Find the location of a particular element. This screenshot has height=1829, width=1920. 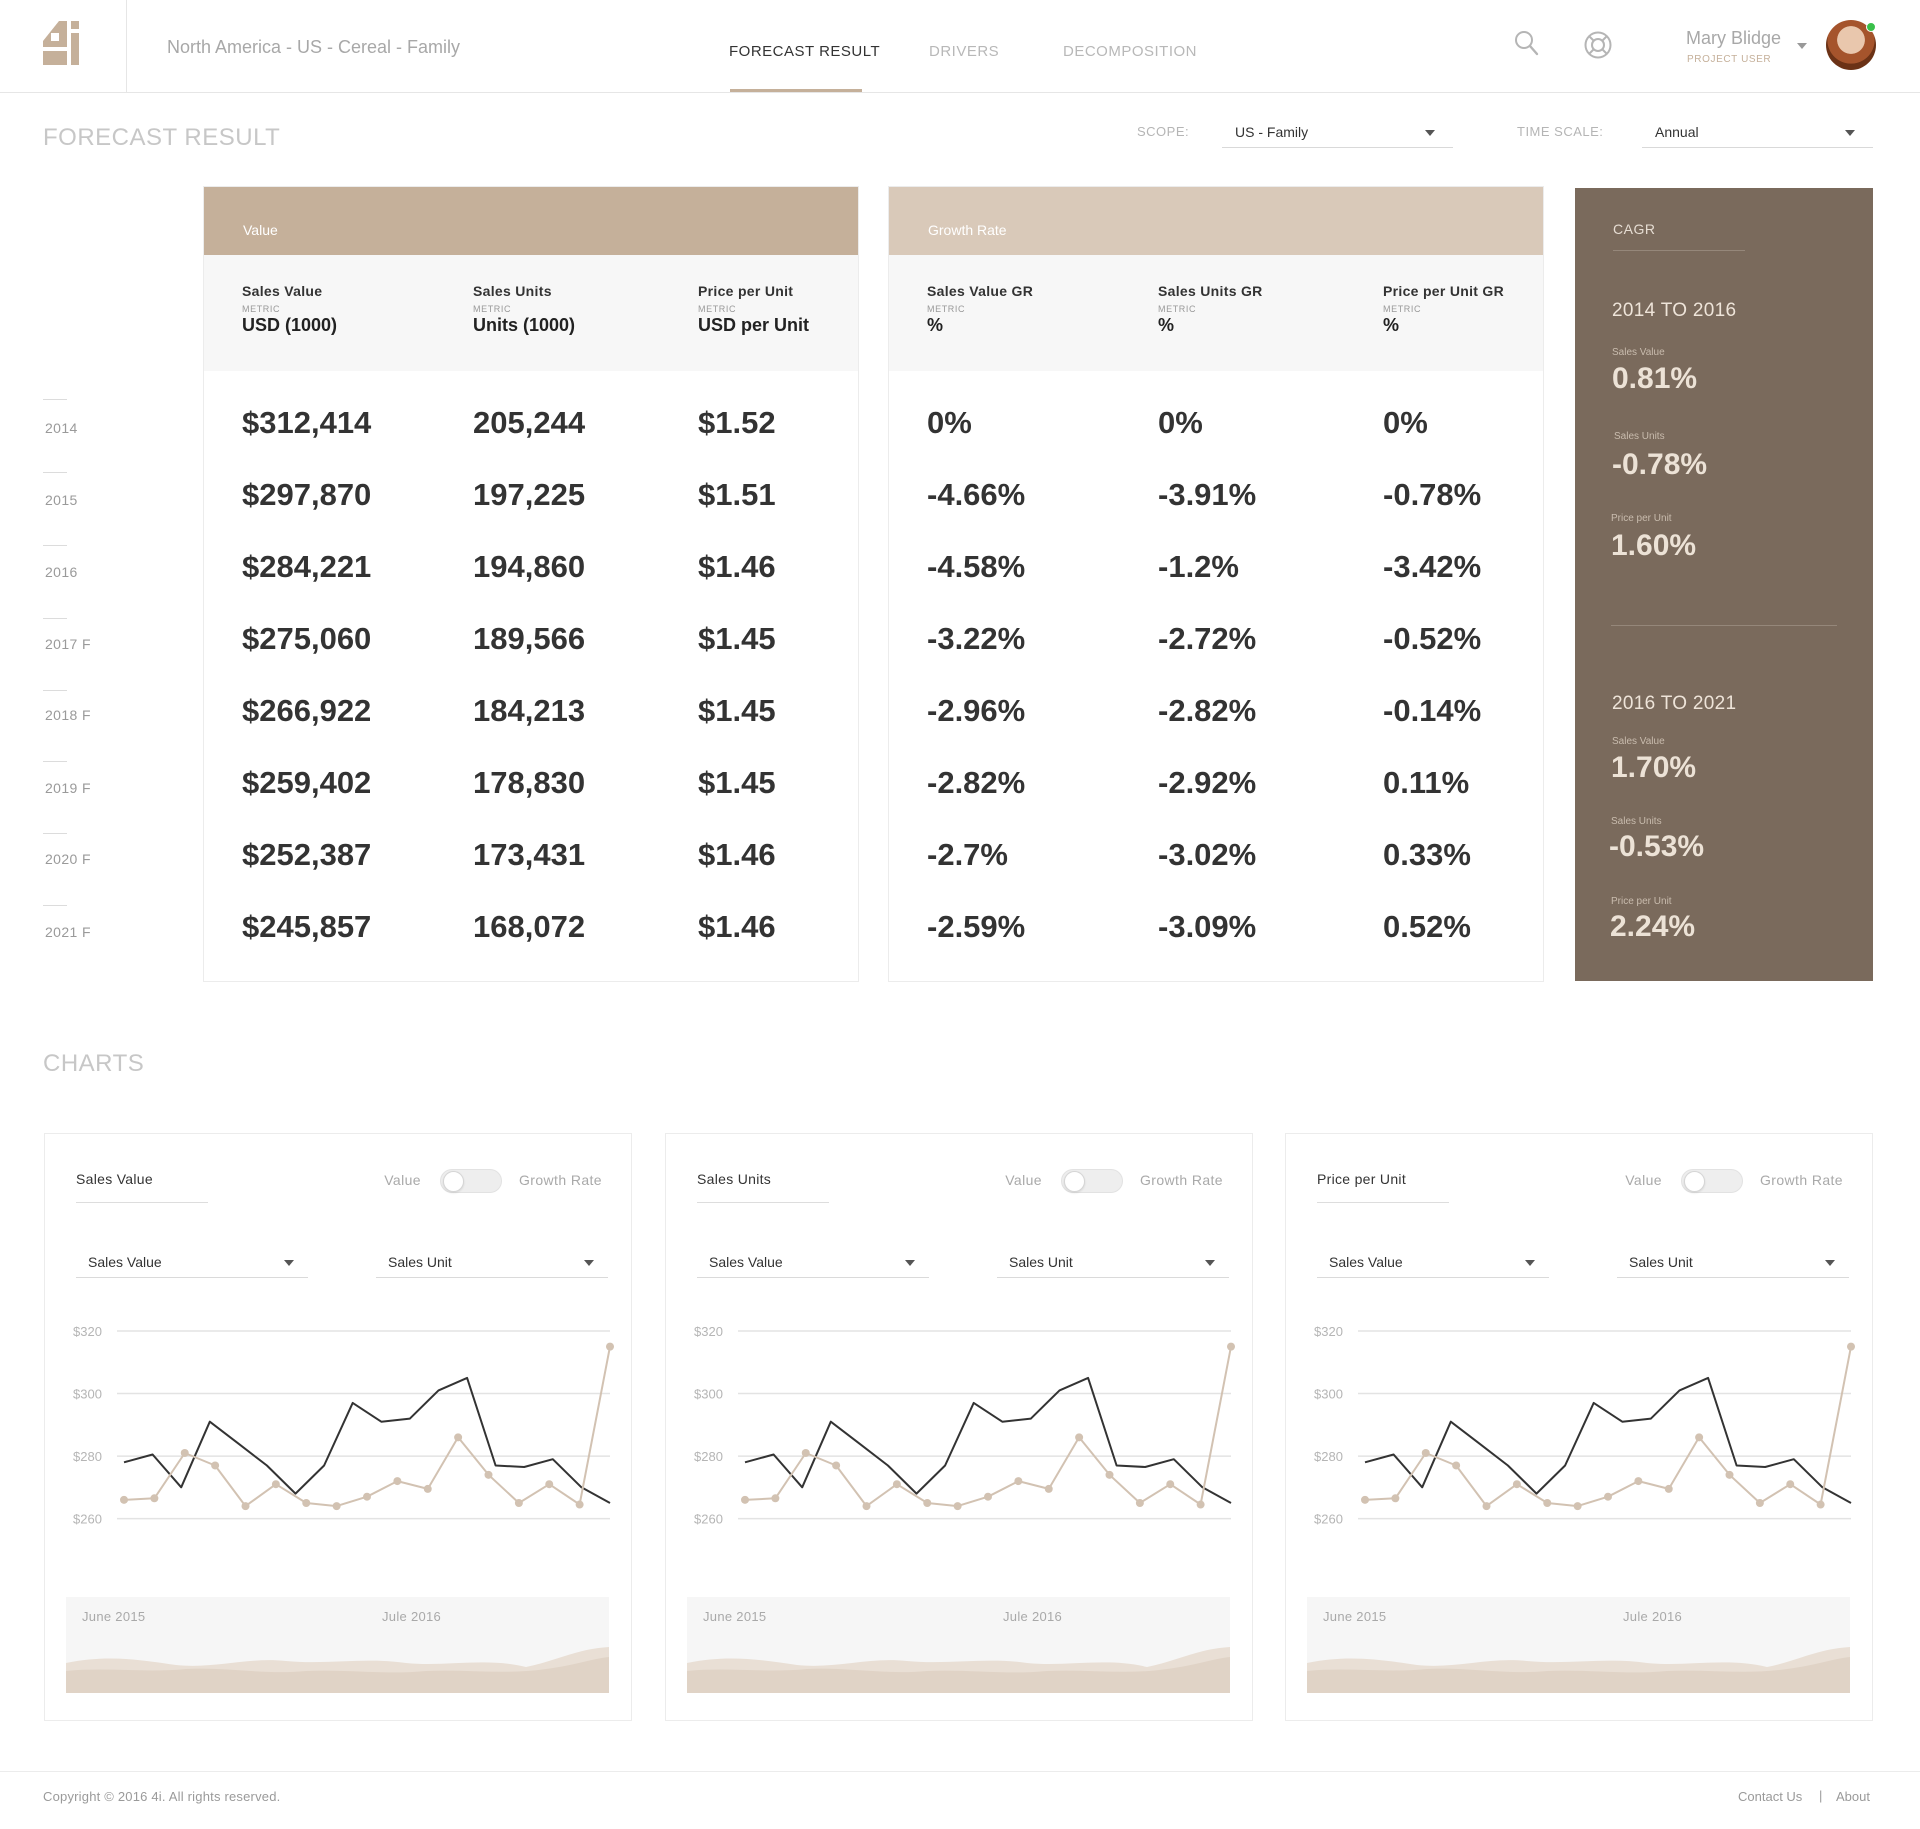

column-header: Sales Units METRIC Units (1000) is located at coordinates (524, 309).